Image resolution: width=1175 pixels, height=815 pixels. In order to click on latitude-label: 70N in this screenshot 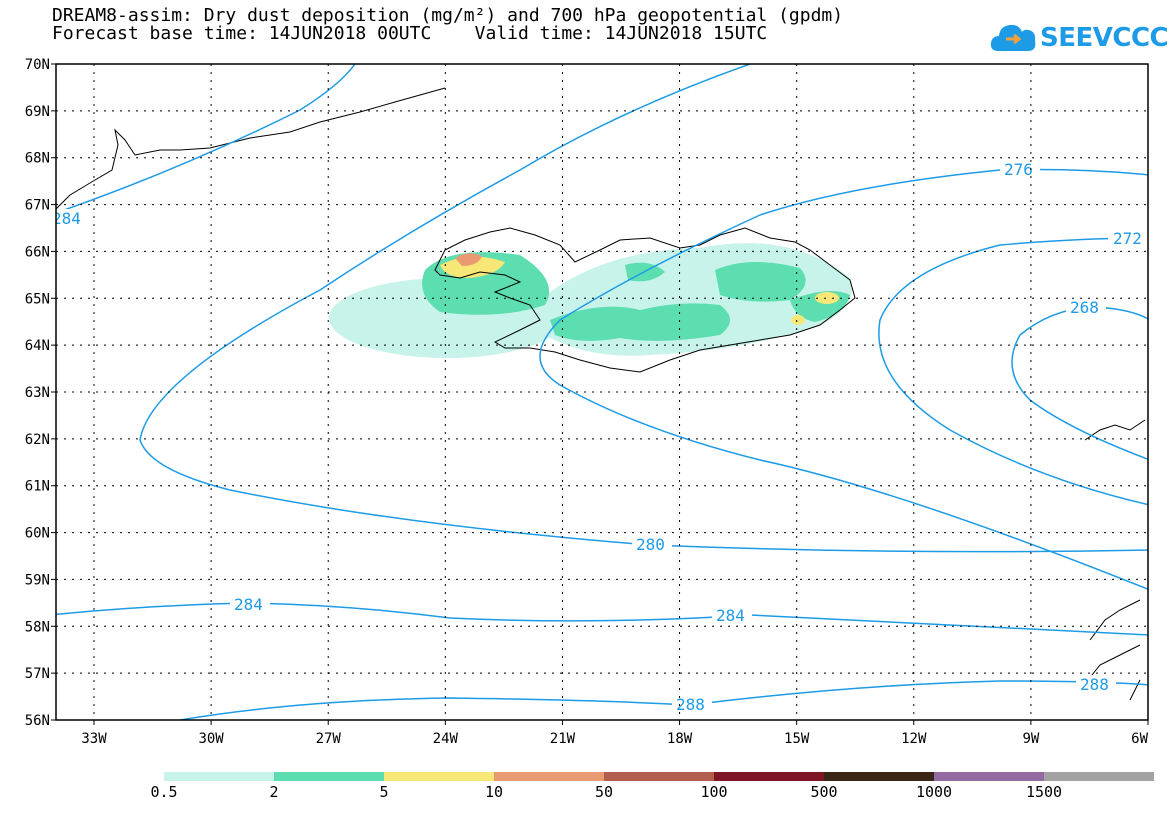, I will do `click(37, 65)`.